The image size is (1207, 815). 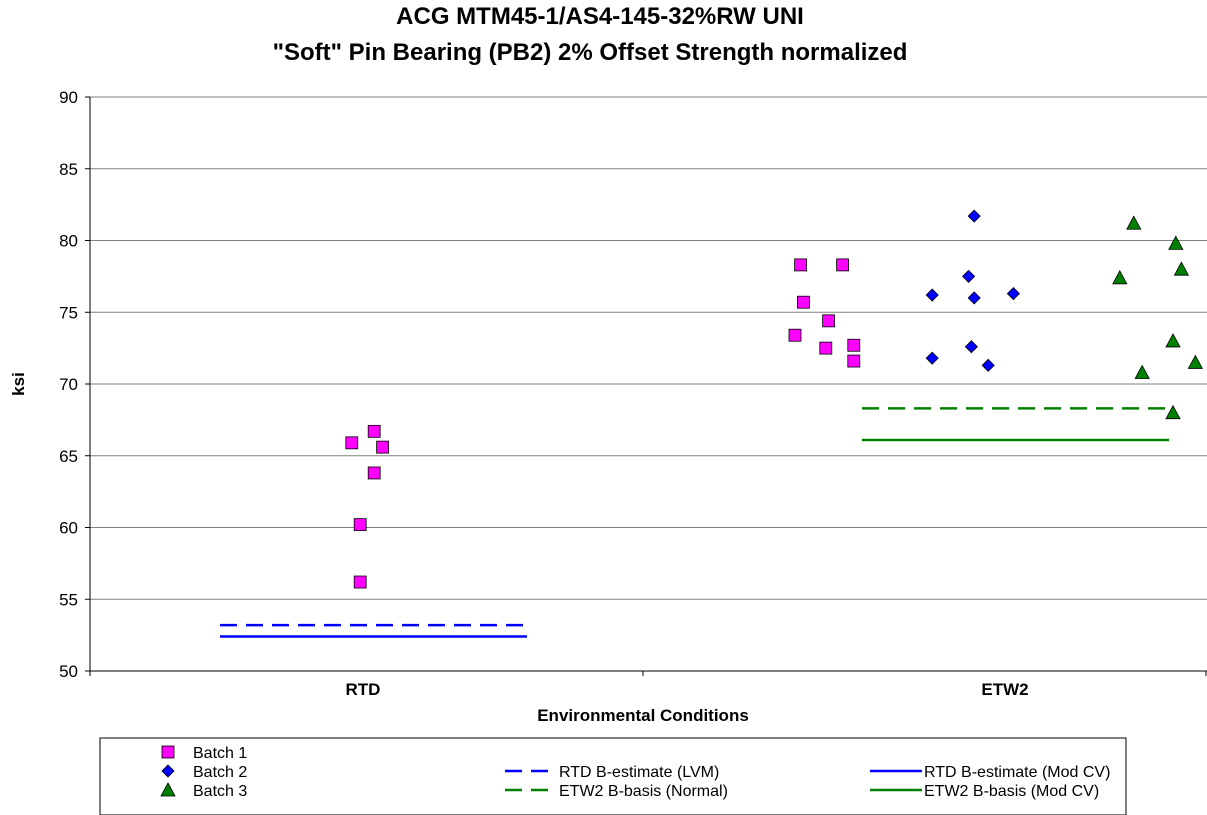 What do you see at coordinates (1004, 689) in the screenshot?
I see `x-category-label: ETW2` at bounding box center [1004, 689].